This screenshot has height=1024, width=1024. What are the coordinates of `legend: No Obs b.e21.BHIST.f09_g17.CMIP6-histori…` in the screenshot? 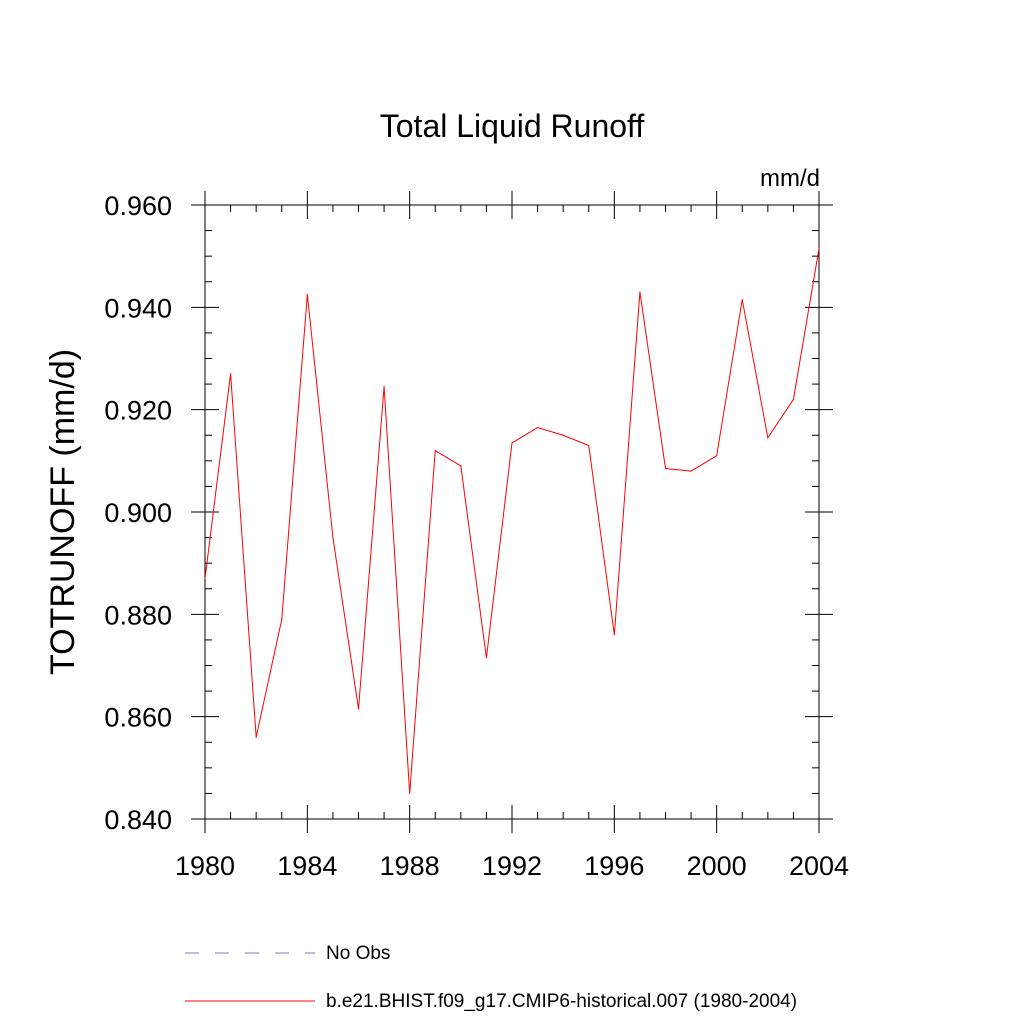 It's located at (491, 977).